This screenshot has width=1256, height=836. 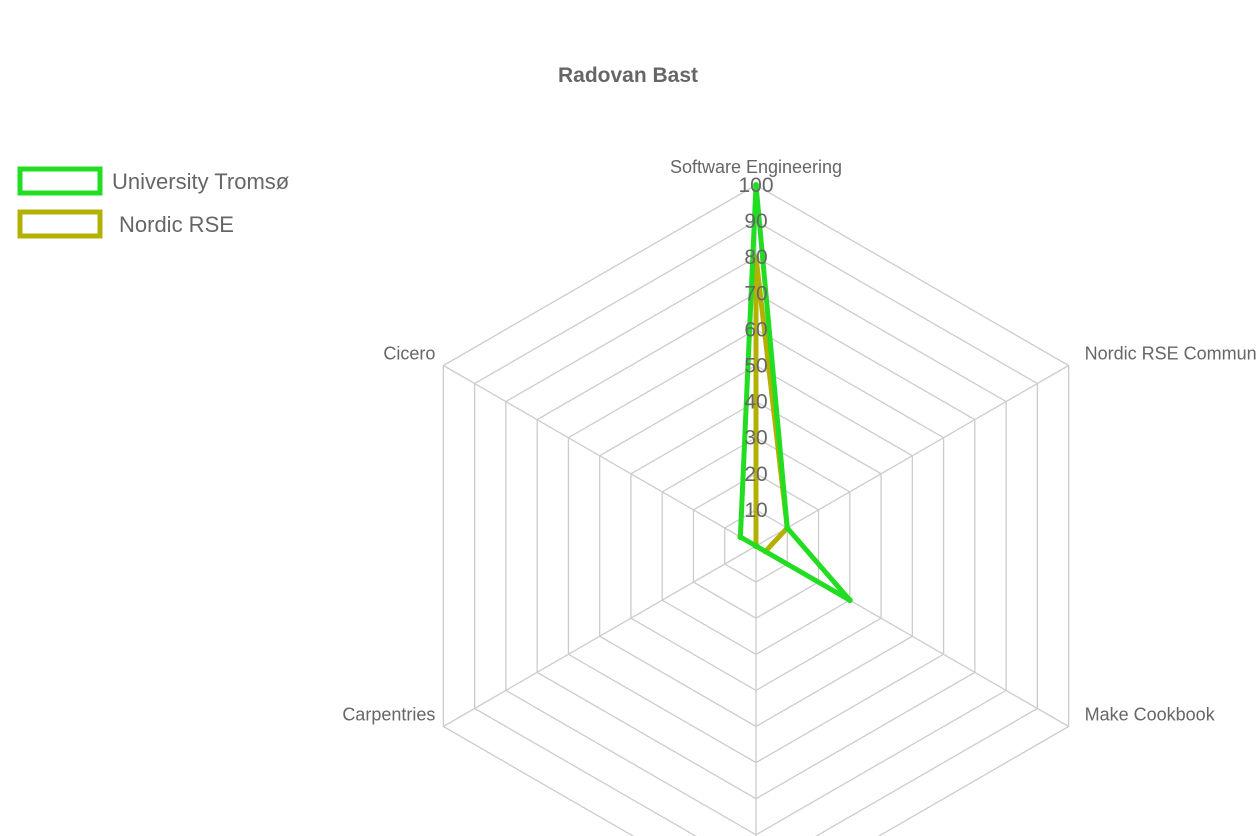 I want to click on tick-label: 80, so click(x=755, y=257).